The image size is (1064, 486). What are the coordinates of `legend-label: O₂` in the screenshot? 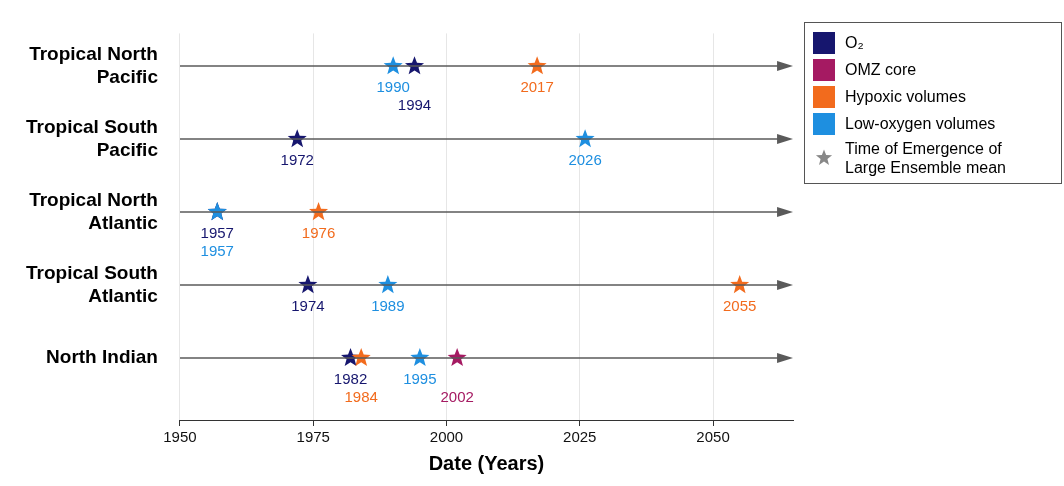 It's located at (854, 42).